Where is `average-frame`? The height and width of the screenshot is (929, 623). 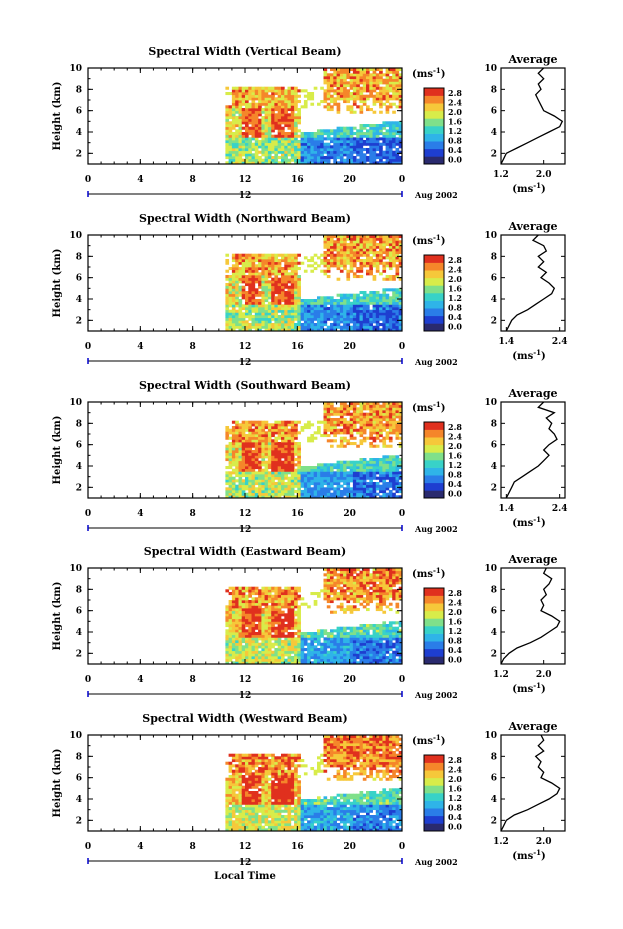 average-frame is located at coordinates (533, 283).